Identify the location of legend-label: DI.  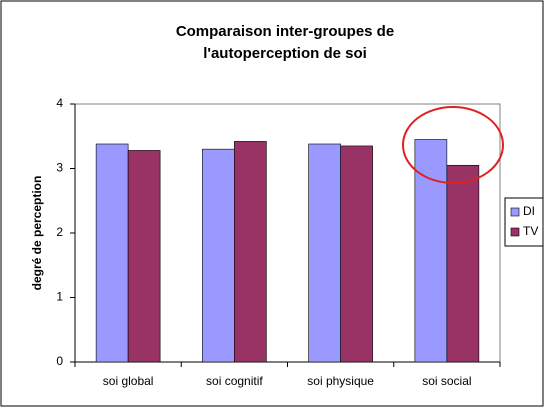
(529, 211).